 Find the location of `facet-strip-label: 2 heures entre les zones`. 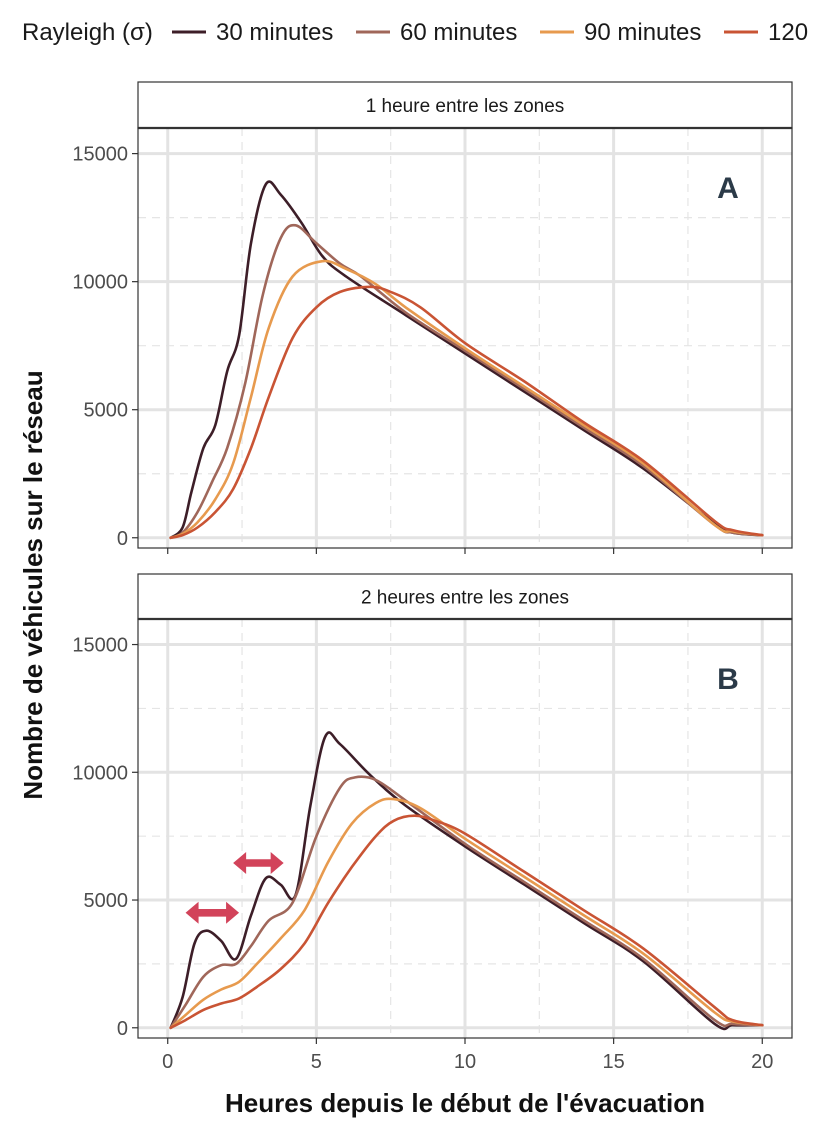

facet-strip-label: 2 heures entre les zones is located at coordinates (465, 598).